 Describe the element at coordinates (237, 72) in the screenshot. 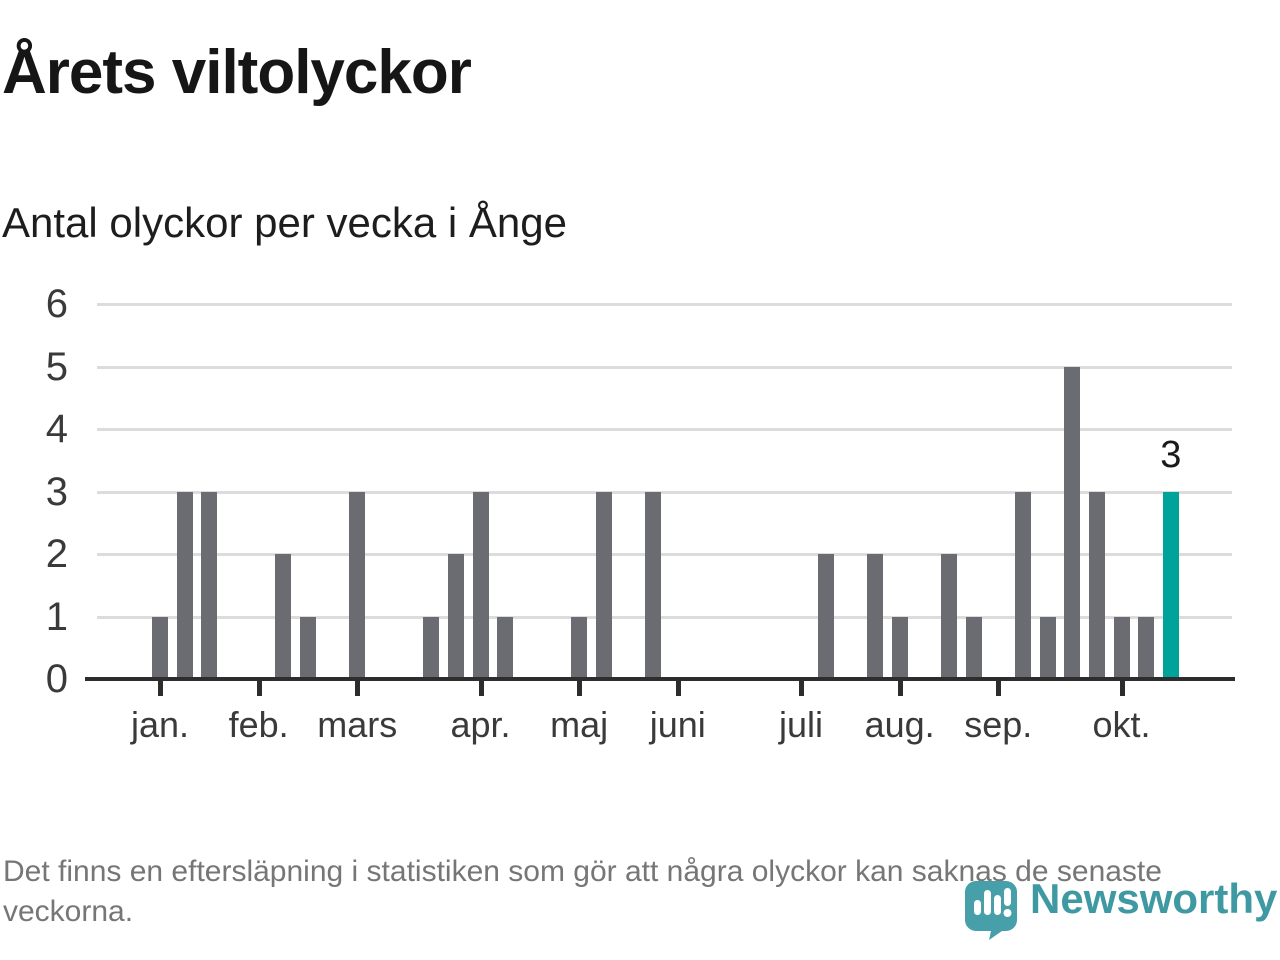

I see `page-title: Årets viltolyckor` at that location.